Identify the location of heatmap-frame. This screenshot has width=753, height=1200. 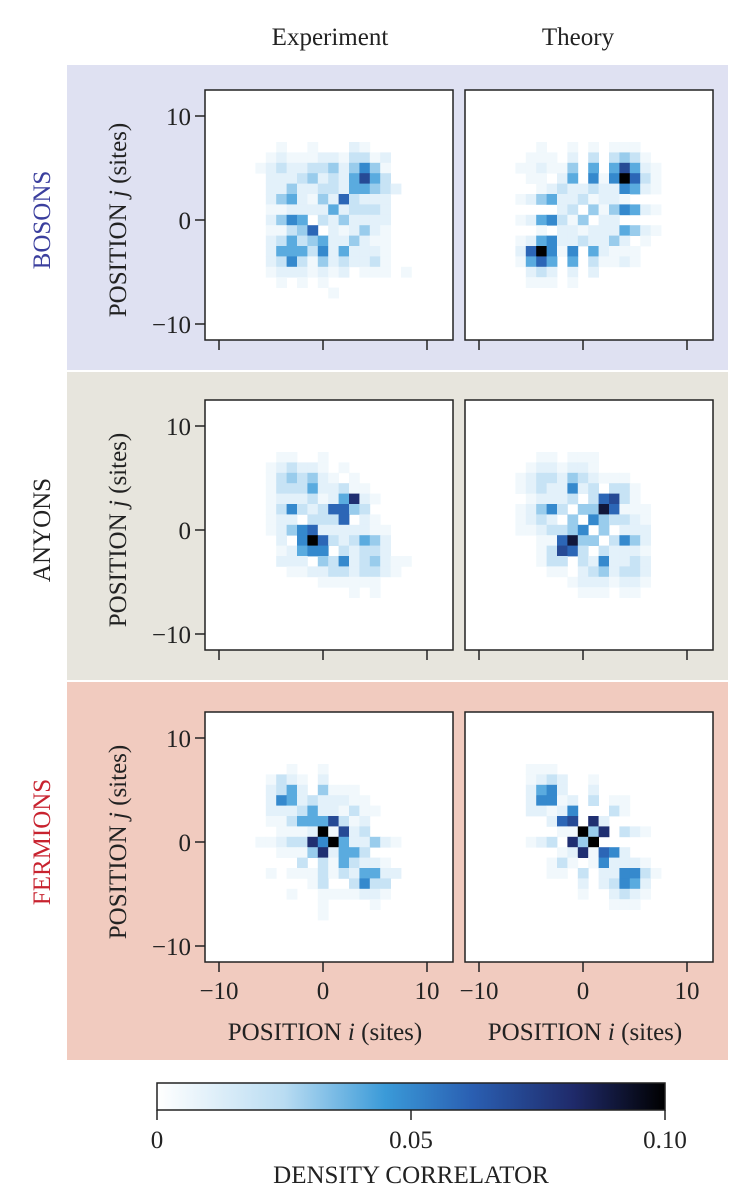
(329, 525).